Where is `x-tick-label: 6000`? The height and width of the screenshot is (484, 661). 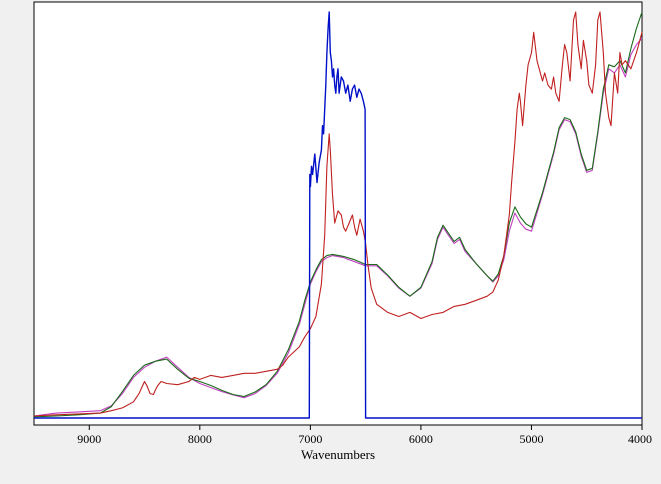 x-tick-label: 6000 is located at coordinates (421, 439).